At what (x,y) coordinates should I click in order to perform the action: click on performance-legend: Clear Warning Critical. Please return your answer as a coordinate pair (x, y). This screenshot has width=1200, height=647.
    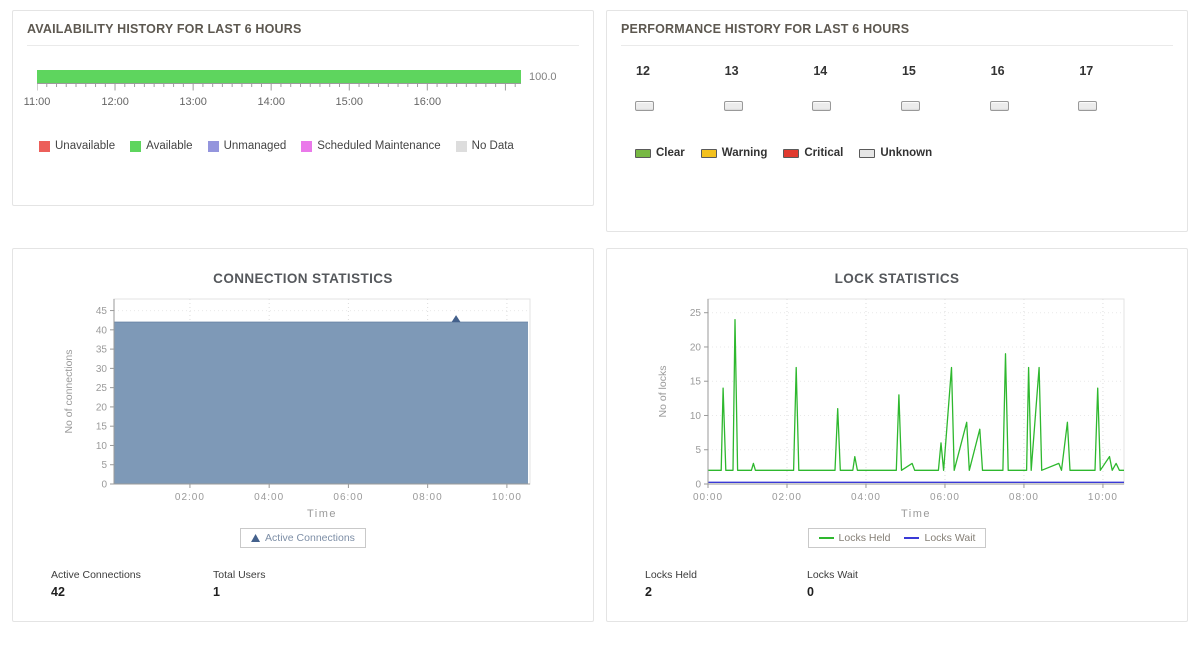
    Looking at the image, I should click on (901, 153).